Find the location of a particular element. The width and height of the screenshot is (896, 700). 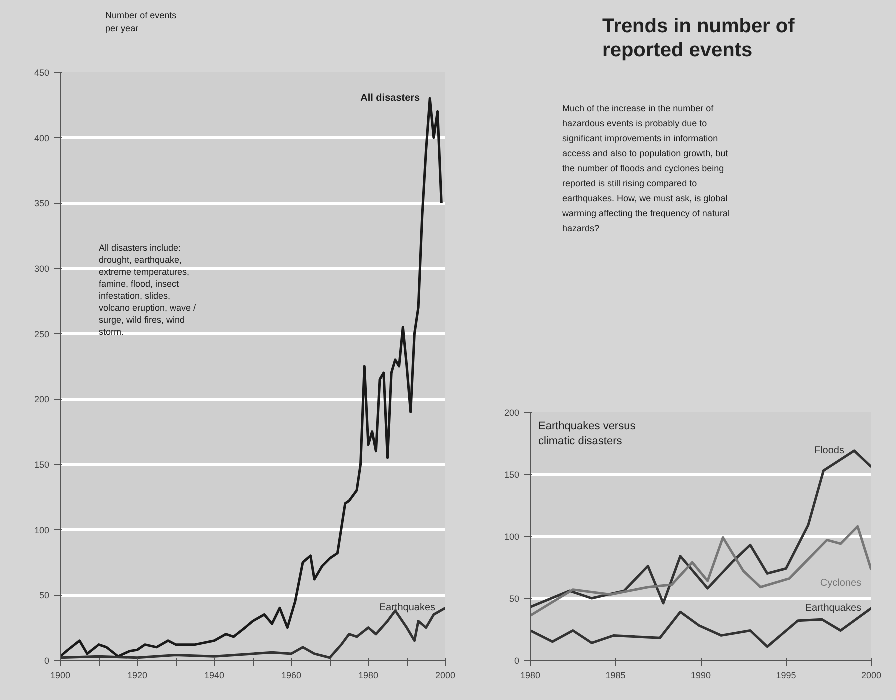

y-tick-label: 400 is located at coordinates (42, 138).